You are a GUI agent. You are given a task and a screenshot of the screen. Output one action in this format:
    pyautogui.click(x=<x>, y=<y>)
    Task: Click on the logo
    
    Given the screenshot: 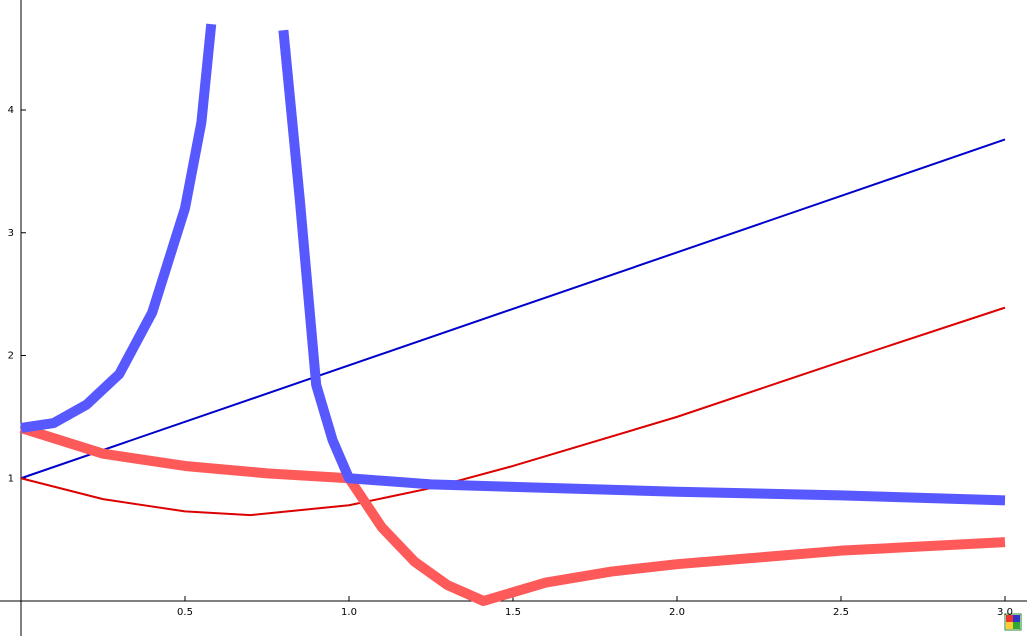 What is the action you would take?
    pyautogui.click(x=1013, y=622)
    